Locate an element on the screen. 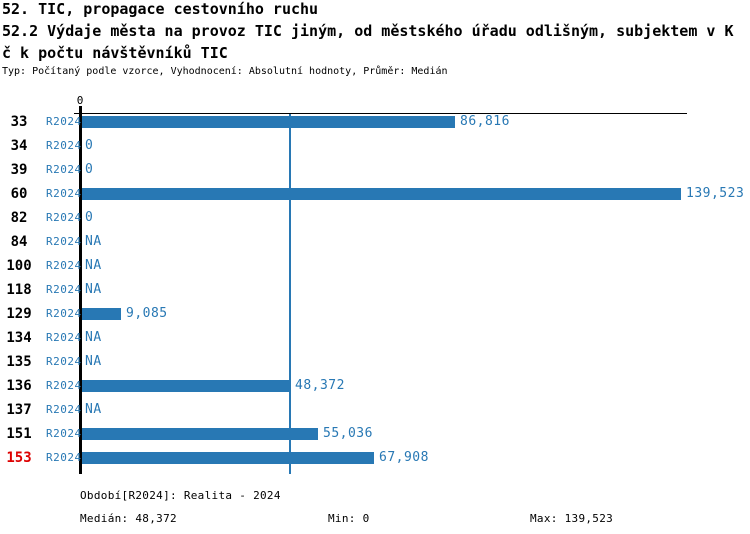  axis-top-line is located at coordinates (380, 113).